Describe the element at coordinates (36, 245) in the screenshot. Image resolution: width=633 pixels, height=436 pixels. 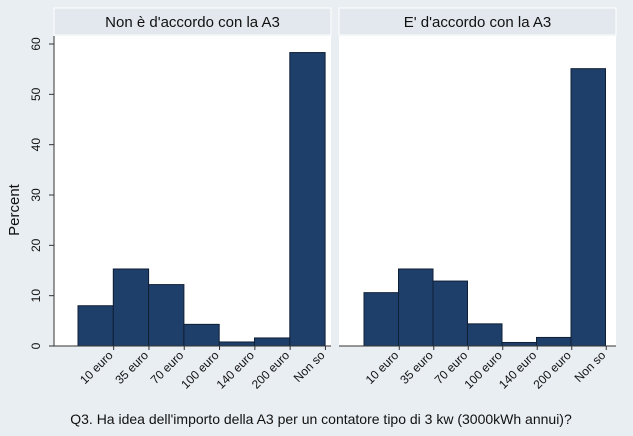
I see `y-tick-label: 20` at that location.